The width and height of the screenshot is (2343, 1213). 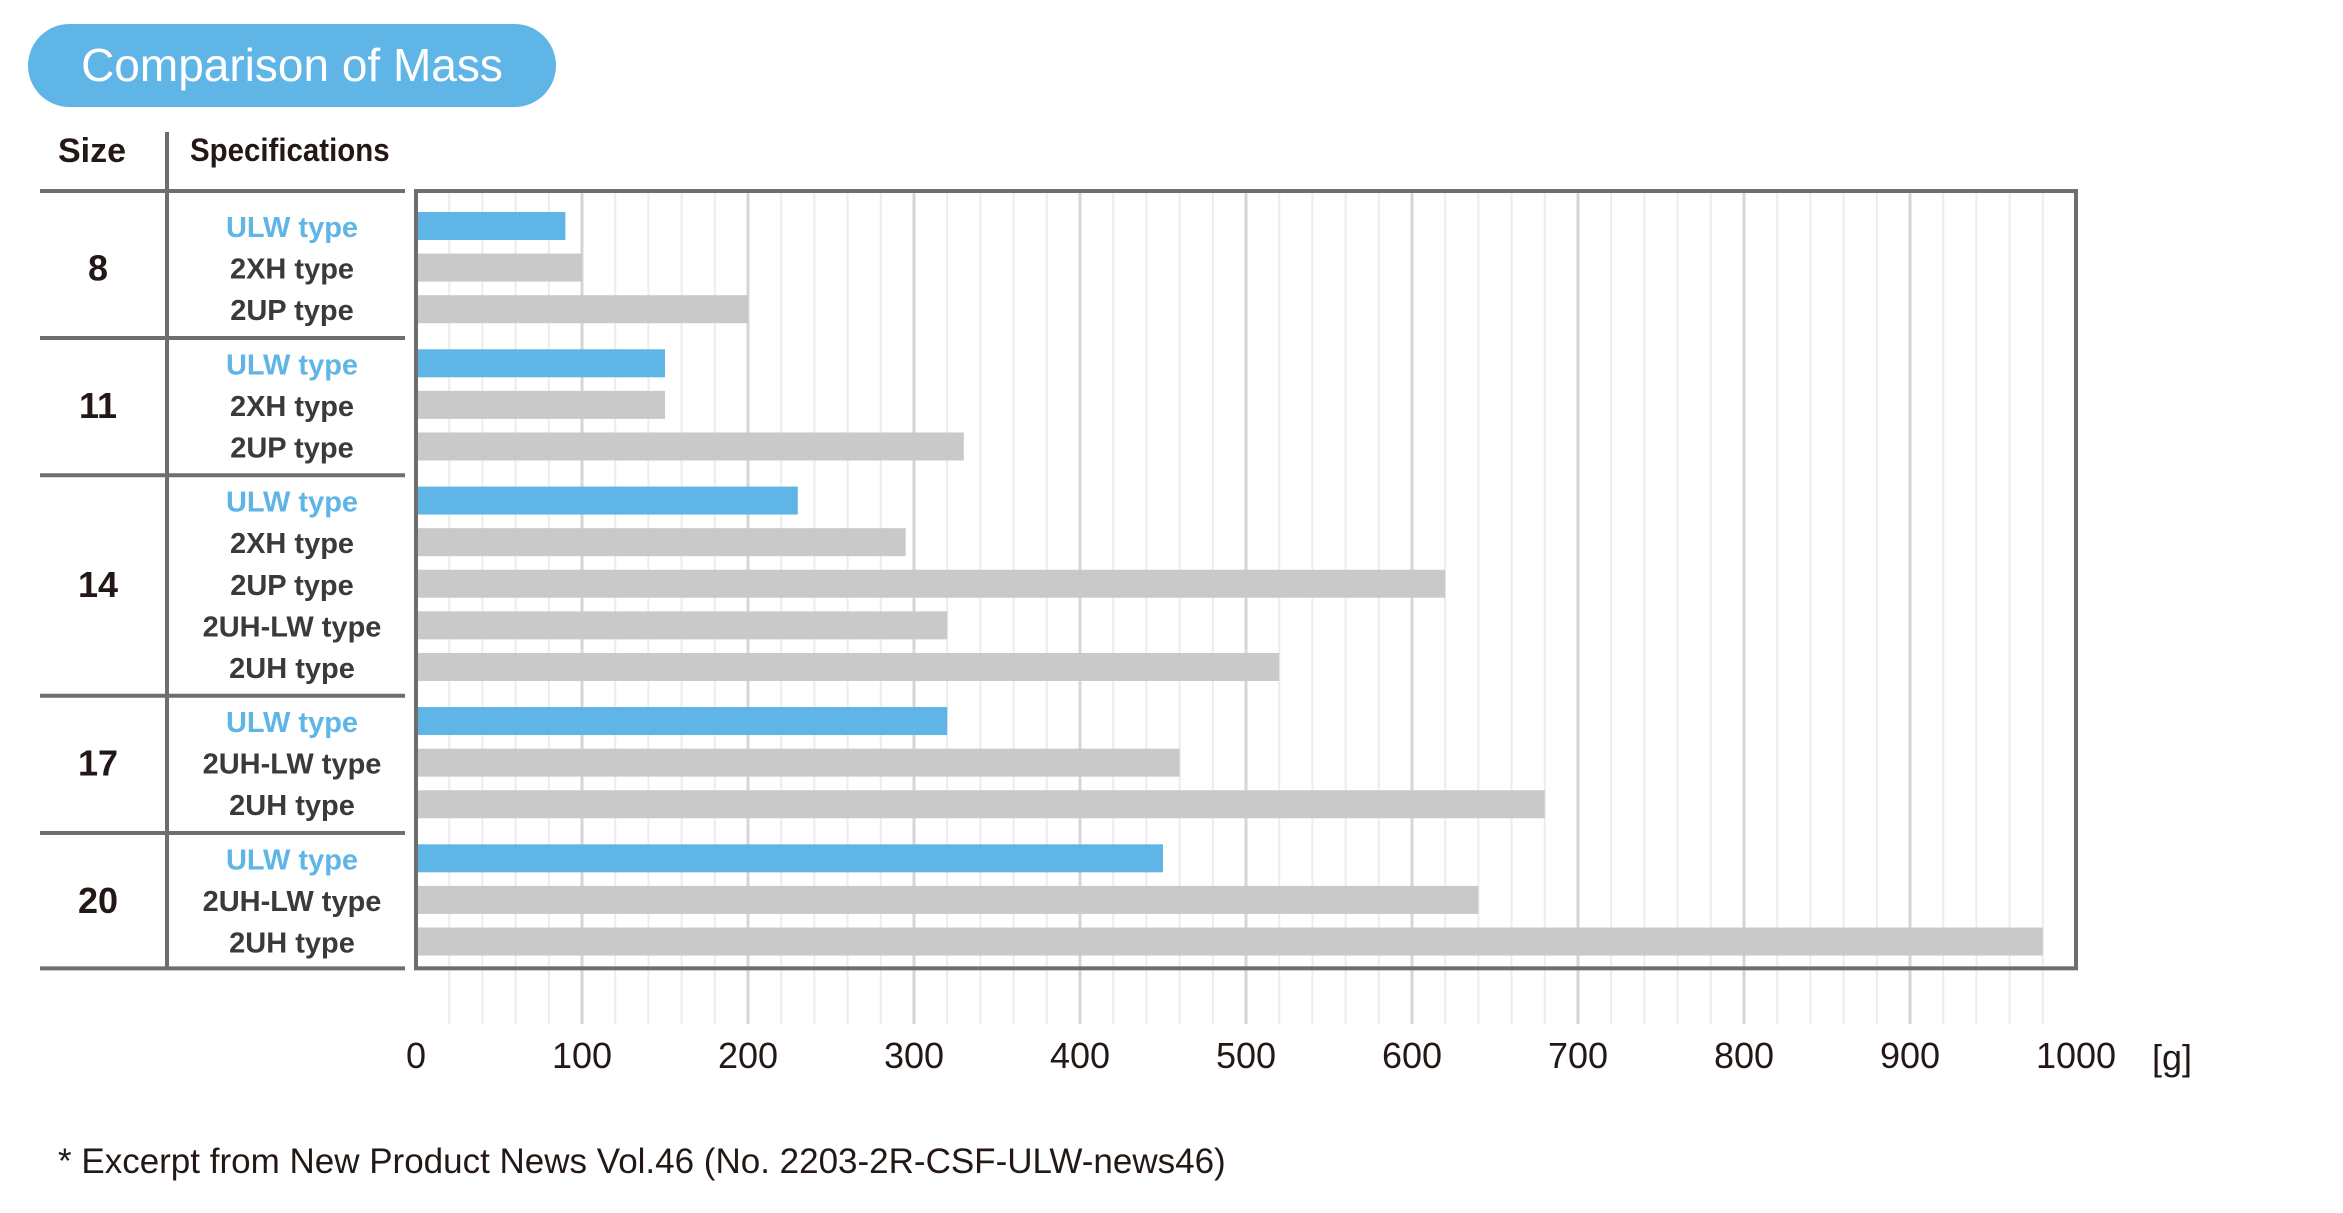 What do you see at coordinates (1080, 1055) in the screenshot?
I see `x-tick-label: 400` at bounding box center [1080, 1055].